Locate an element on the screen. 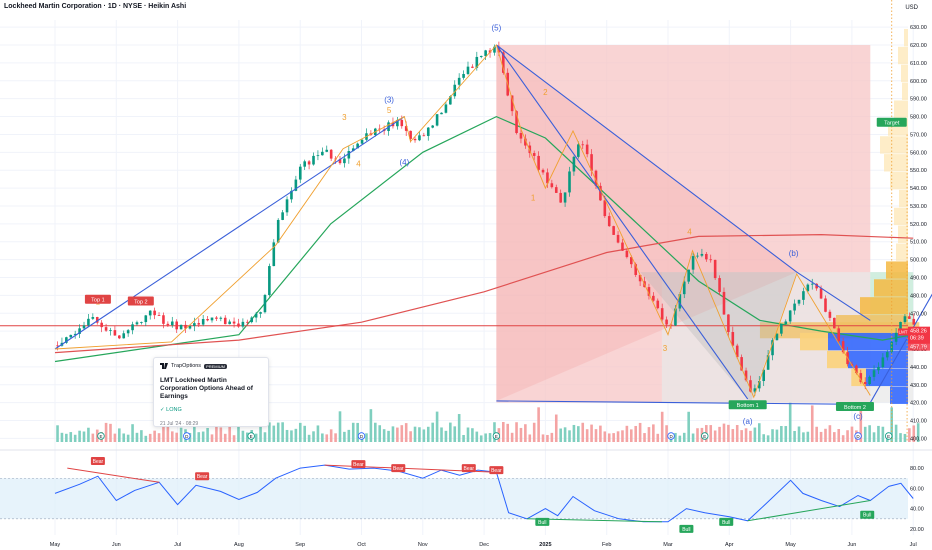 Image resolution: width=932 pixels, height=550 pixels. prev-price: 457.79 is located at coordinates (918, 348).